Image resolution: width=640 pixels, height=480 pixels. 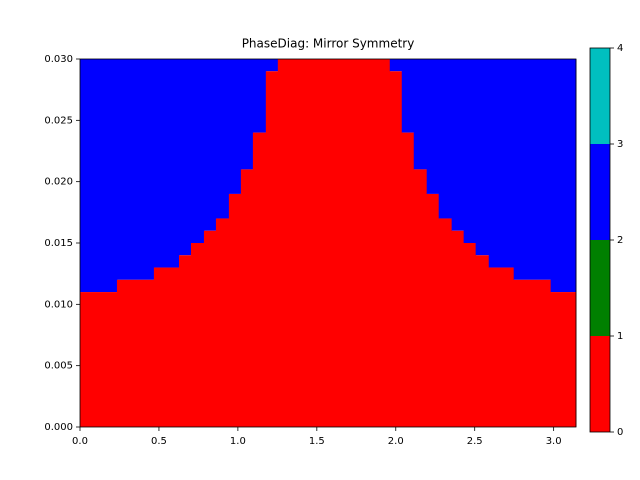 I want to click on y-tick-label: 0.005, so click(x=58, y=366).